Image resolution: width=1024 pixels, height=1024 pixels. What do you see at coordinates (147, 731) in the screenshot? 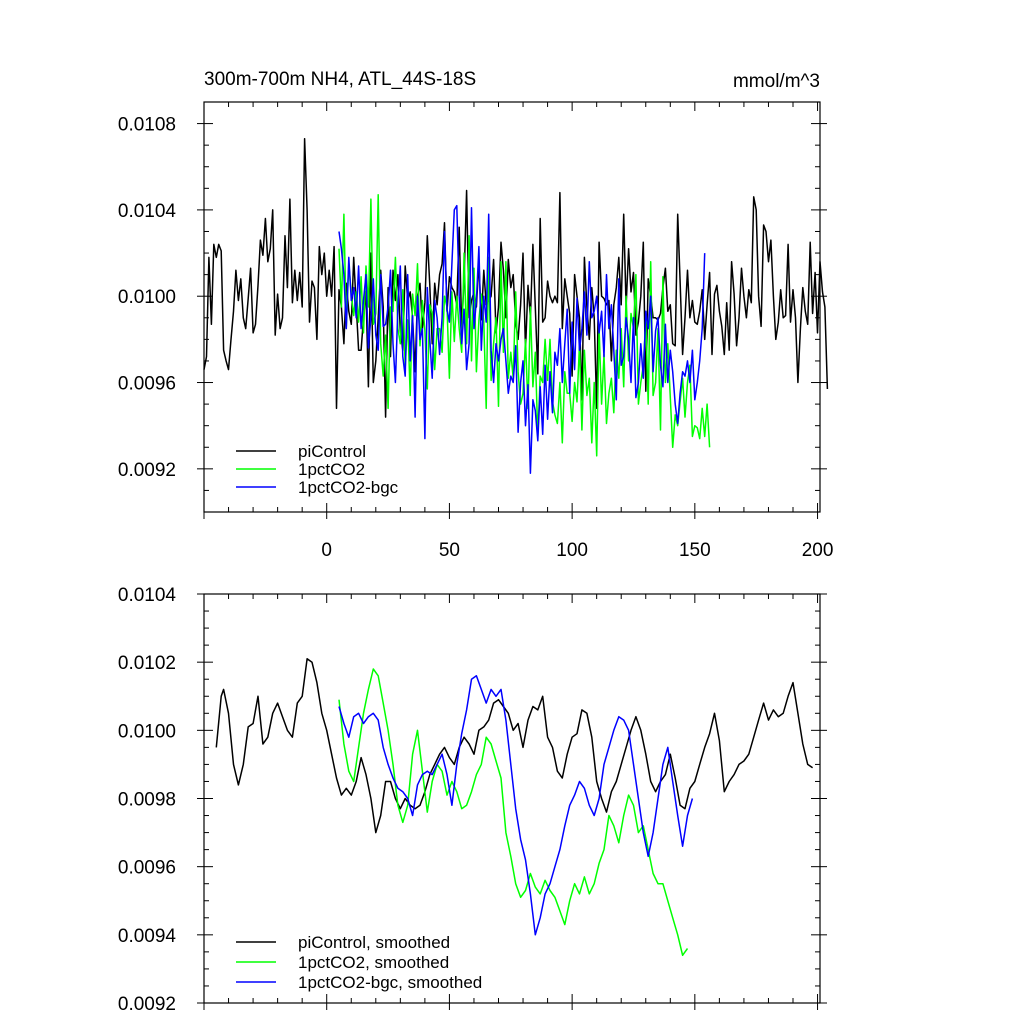
I see `bottom-y-tick-label: 0.0100` at bounding box center [147, 731].